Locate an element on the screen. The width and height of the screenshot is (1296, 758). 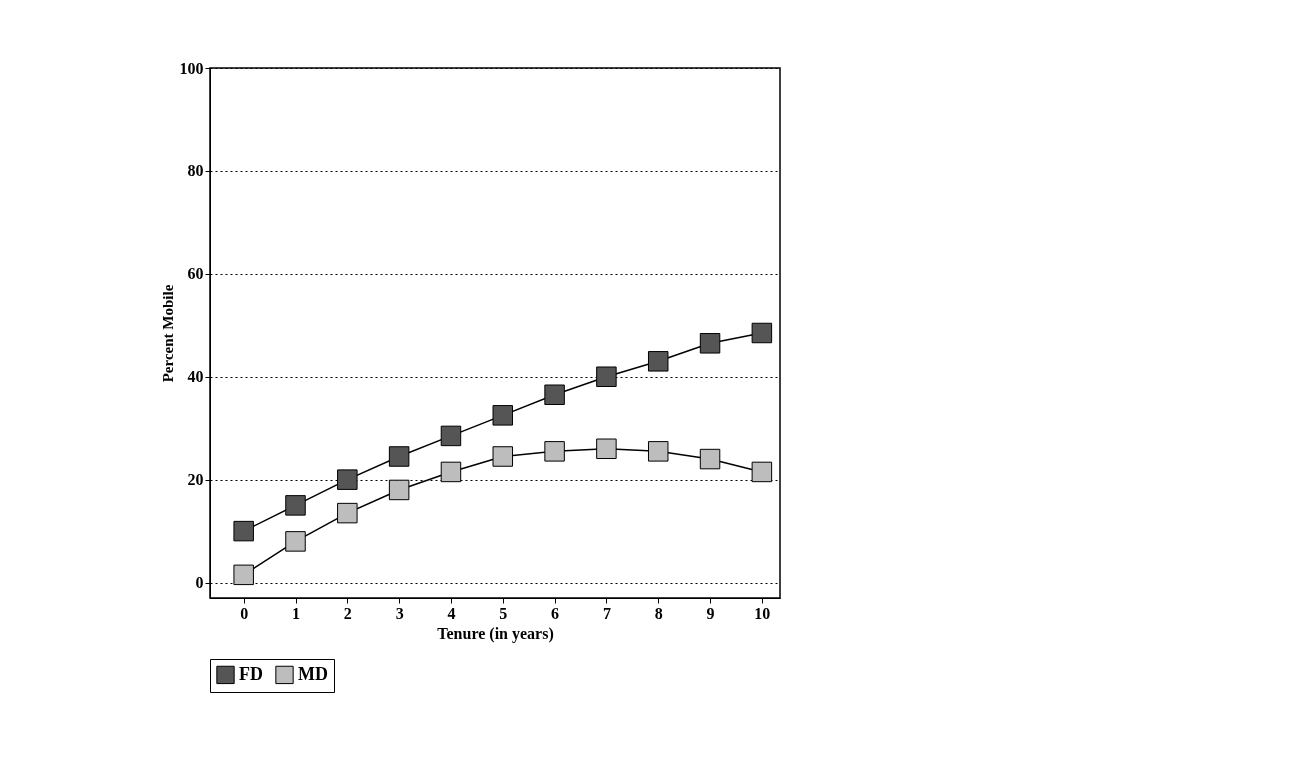
x-tick-label: 1 is located at coordinates (296, 613).